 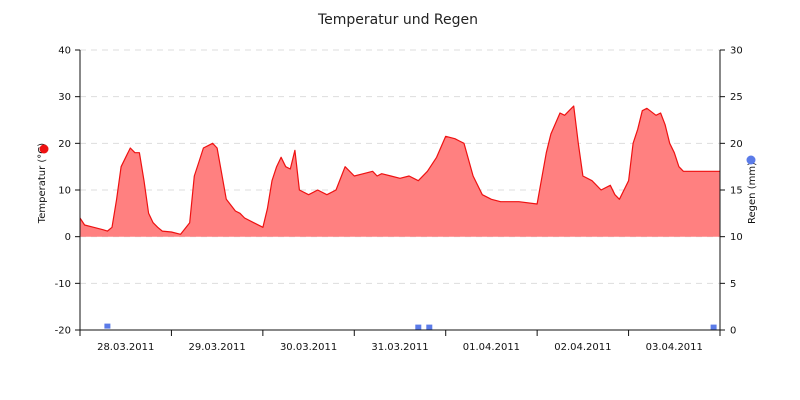 What do you see at coordinates (733, 284) in the screenshot?
I see `y-right-tick-label: 5` at bounding box center [733, 284].